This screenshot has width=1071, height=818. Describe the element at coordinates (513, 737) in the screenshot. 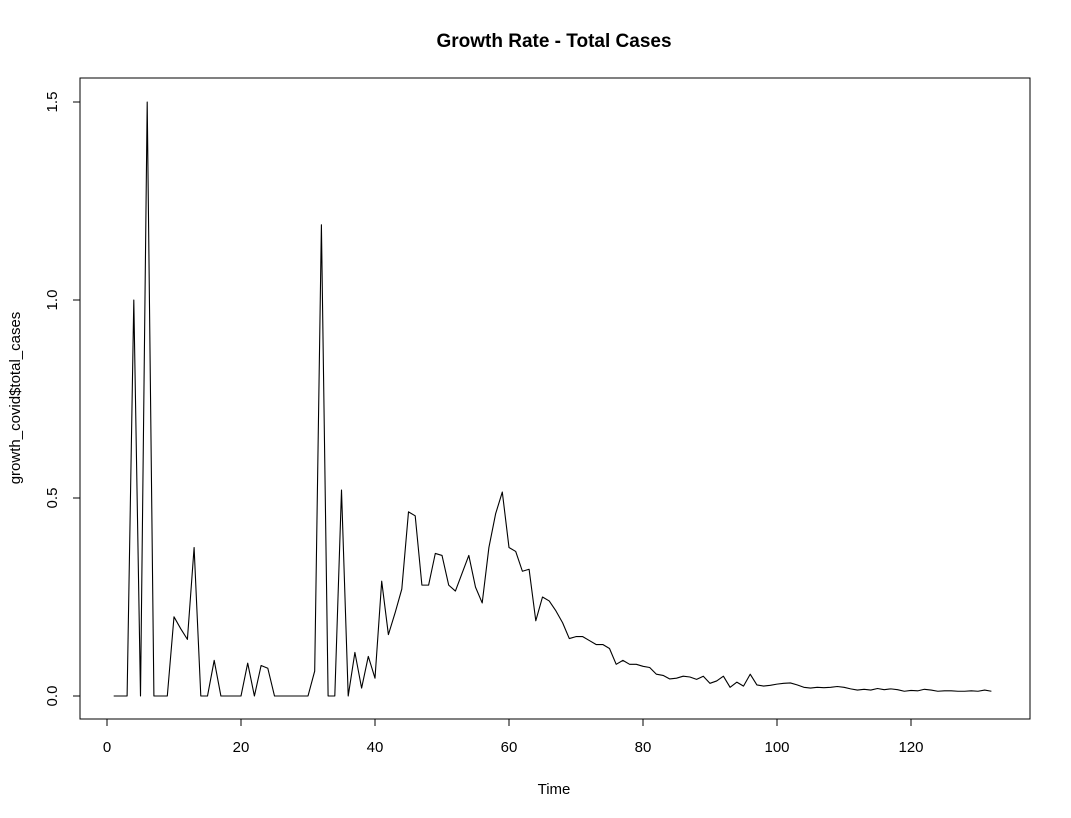

I see `x-axis: 0 20 40 60 80 100 120` at that location.